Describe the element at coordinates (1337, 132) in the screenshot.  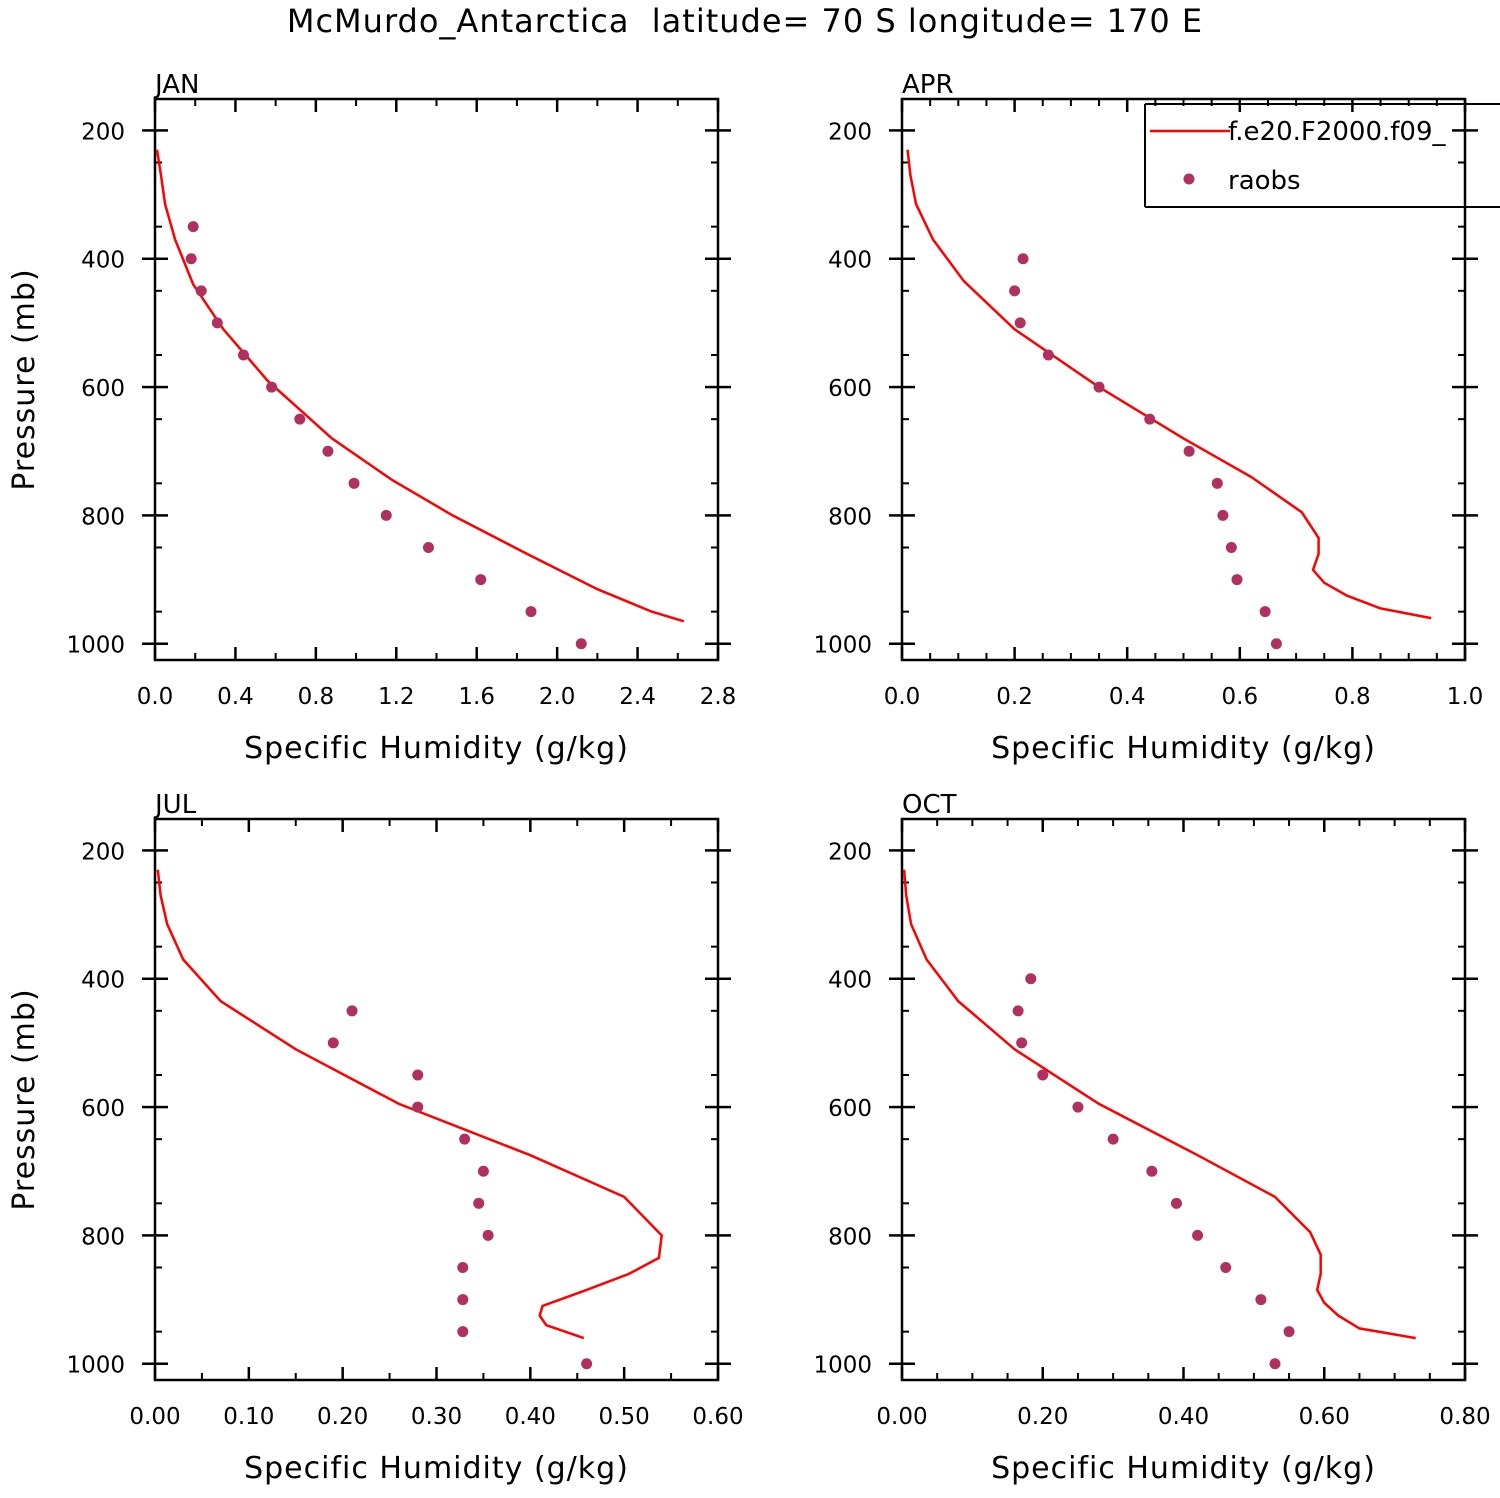
I see `legend-label-model: f.e20.F2000.f09_` at that location.